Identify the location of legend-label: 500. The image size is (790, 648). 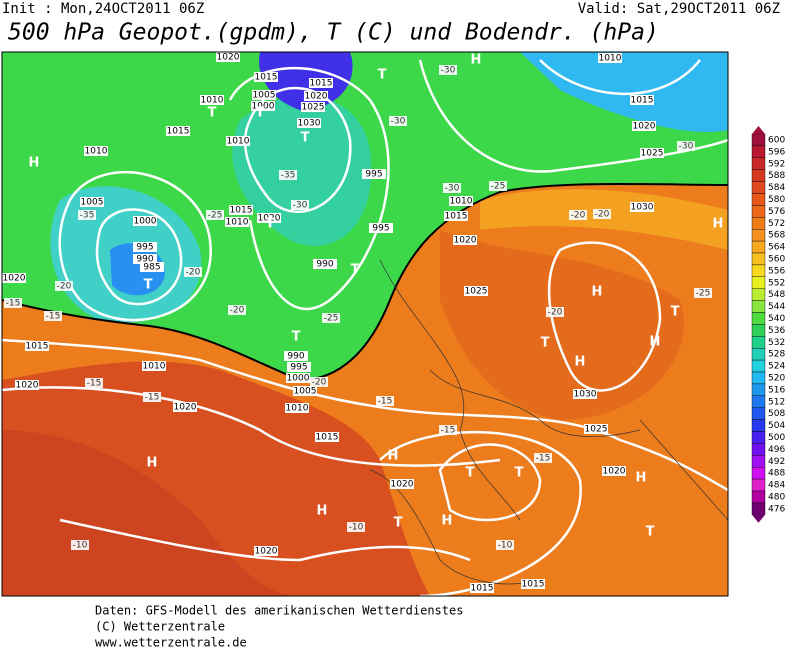
(776, 438).